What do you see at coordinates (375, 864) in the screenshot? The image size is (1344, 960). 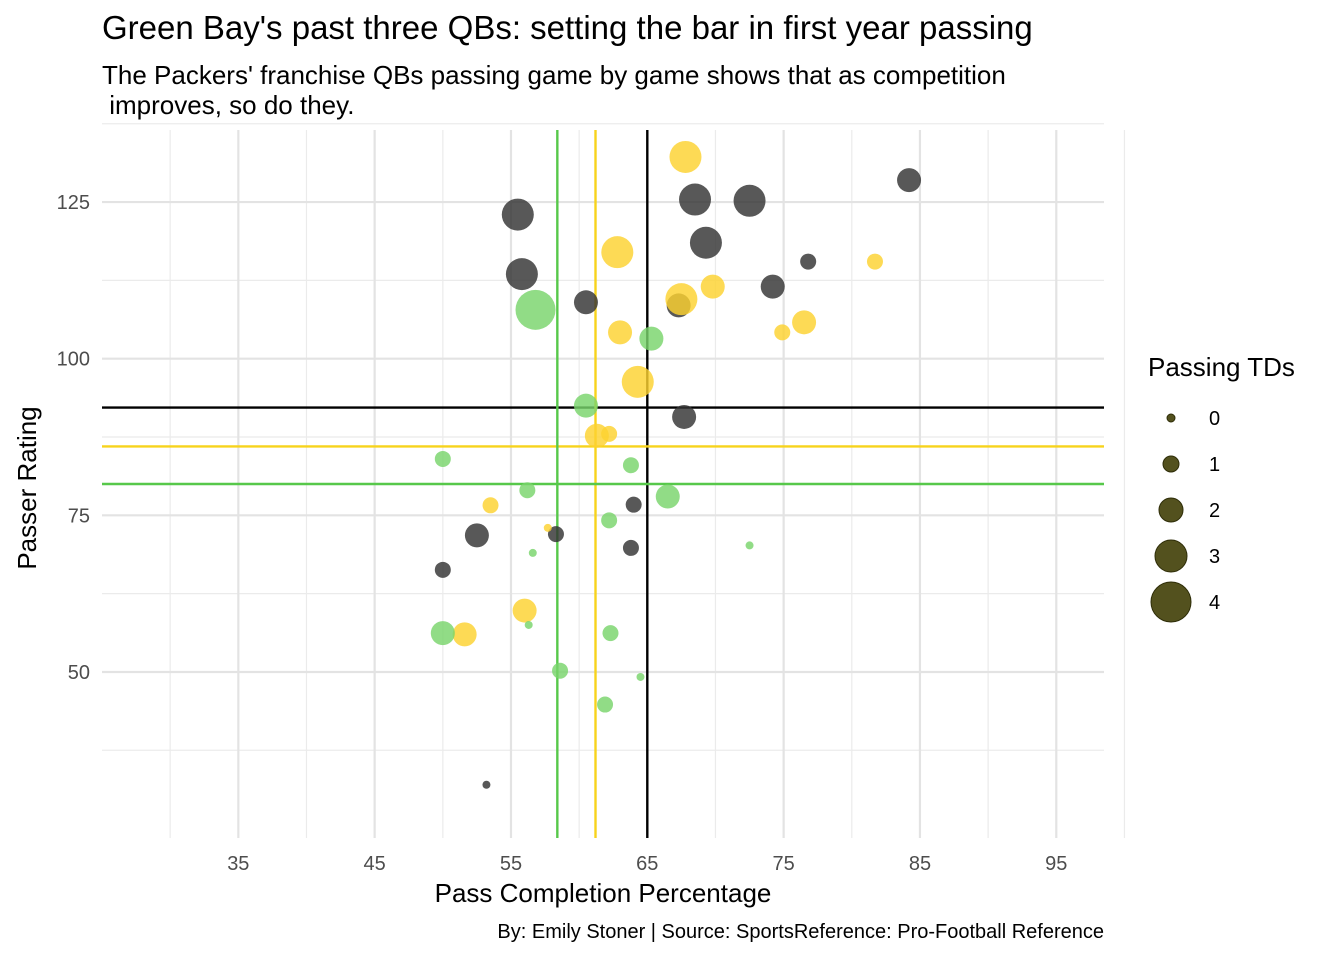 I see `x-tick-label: 45` at bounding box center [375, 864].